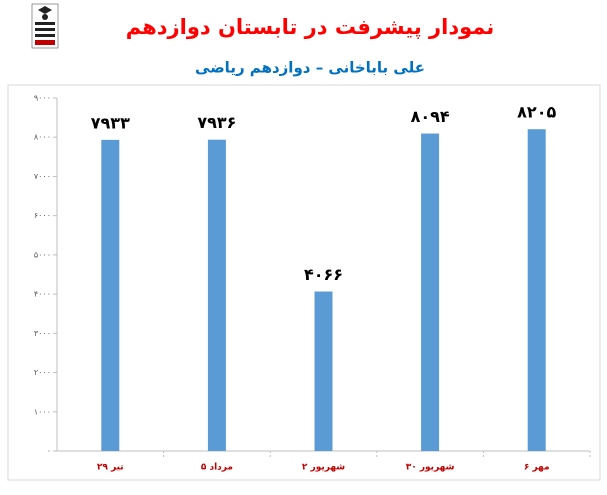  What do you see at coordinates (310, 68) in the screenshot?
I see `chart-subtitle: علی باباخانی – دوازدهم ریاضی` at bounding box center [310, 68].